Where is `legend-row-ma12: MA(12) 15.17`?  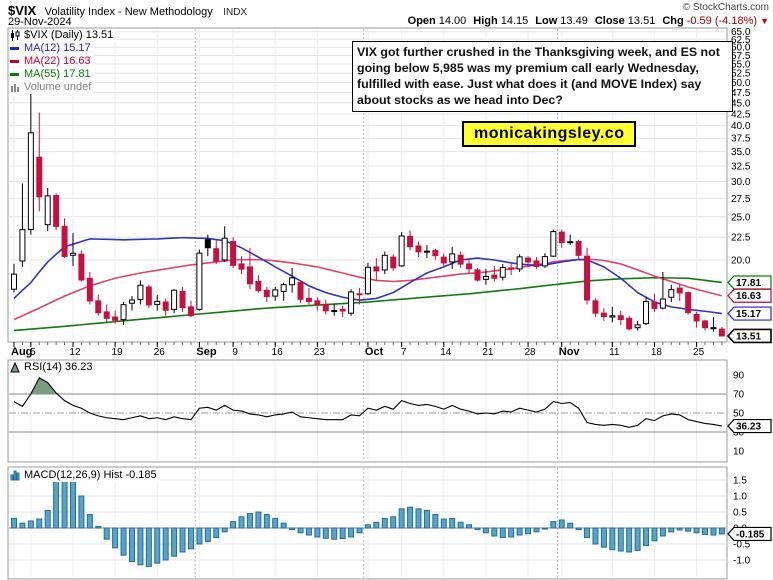
legend-row-ma12: MA(12) 15.17 is located at coordinates (52, 48).